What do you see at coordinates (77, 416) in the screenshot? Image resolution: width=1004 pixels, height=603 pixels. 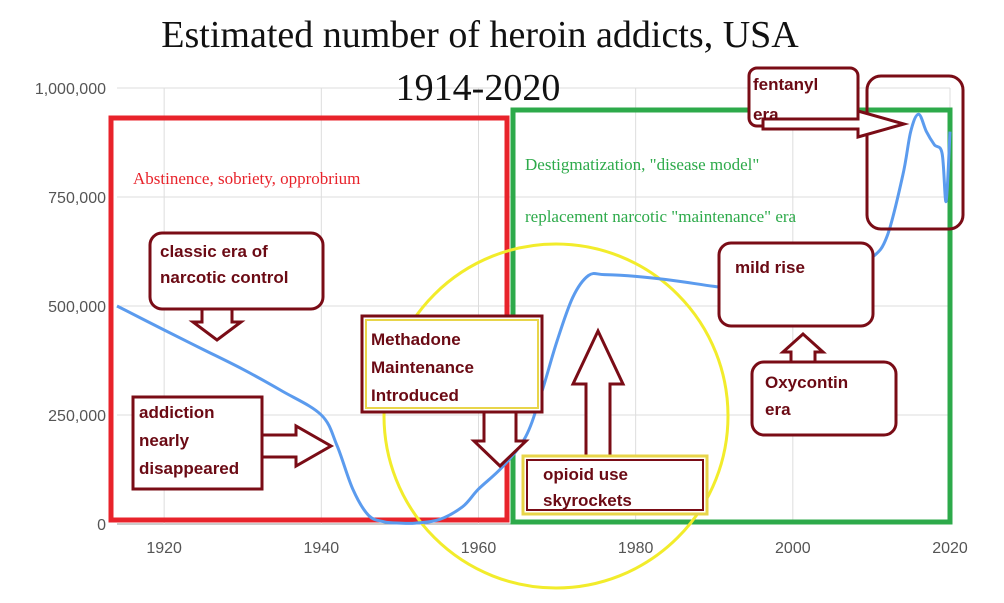 I see `y-tick-label: 250,000` at bounding box center [77, 416].